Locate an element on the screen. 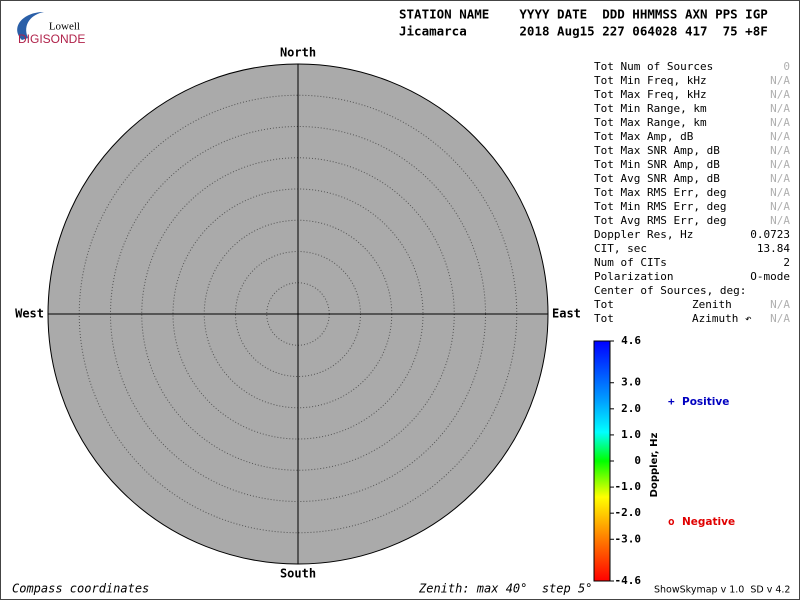 The height and width of the screenshot is (600, 800). stat-label: Tot Min Range, km is located at coordinates (650, 108).